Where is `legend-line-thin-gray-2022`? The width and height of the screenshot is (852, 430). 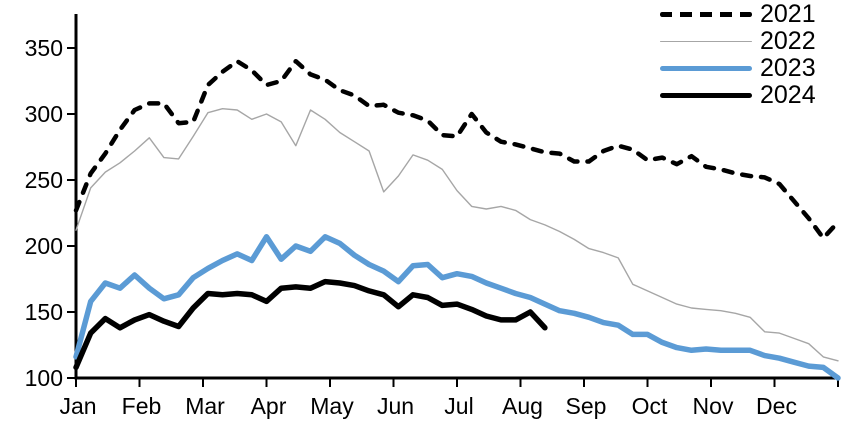
legend-line-thin-gray-2022 is located at coordinates (706, 41).